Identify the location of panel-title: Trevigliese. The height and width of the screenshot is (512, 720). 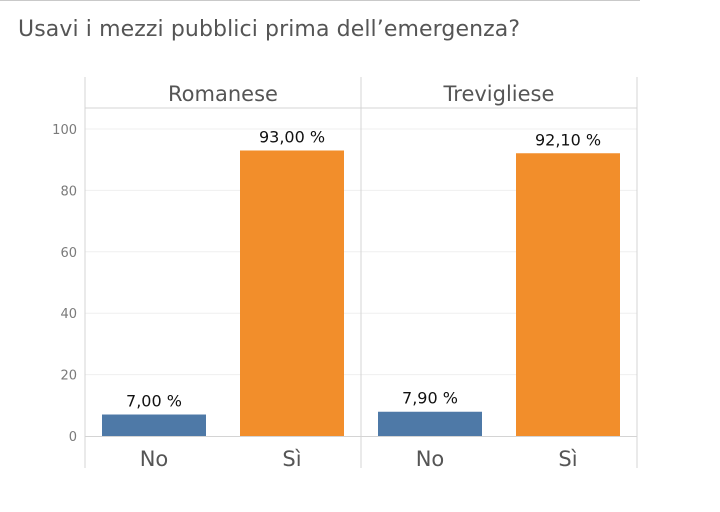
(499, 94).